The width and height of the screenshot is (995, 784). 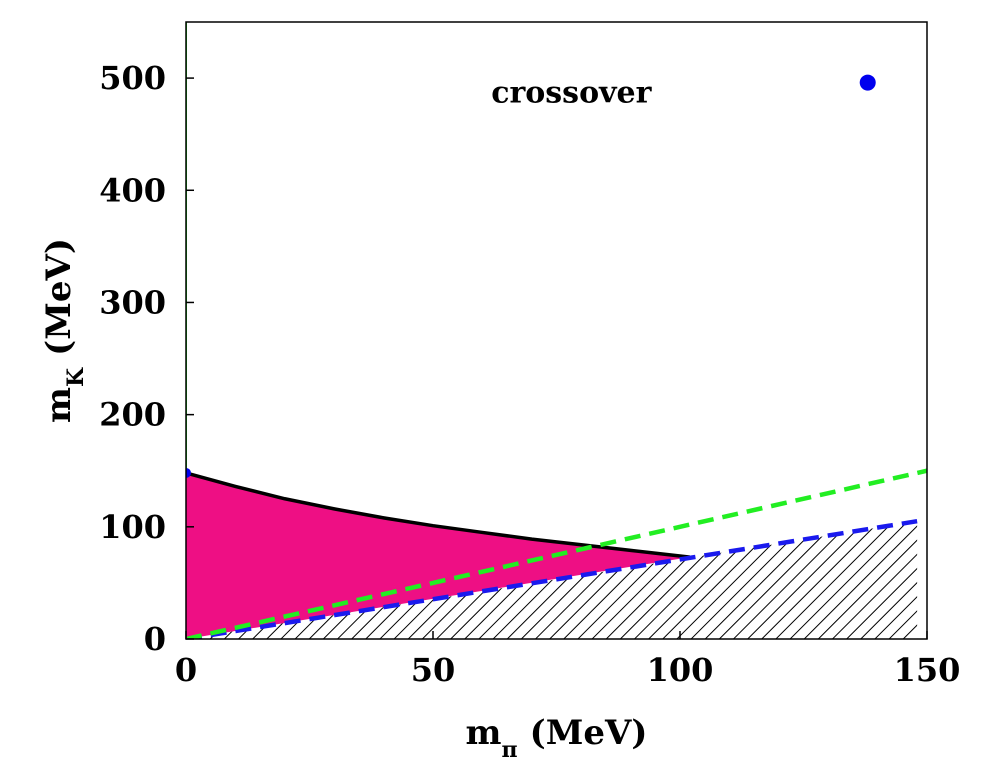 What do you see at coordinates (433, 670) in the screenshot?
I see `x-tick-label: 50` at bounding box center [433, 670].